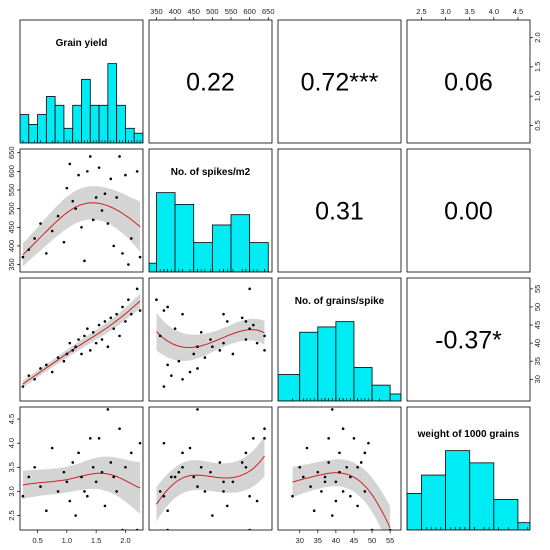  I want to click on tick-label: 350, so click(156, 11).